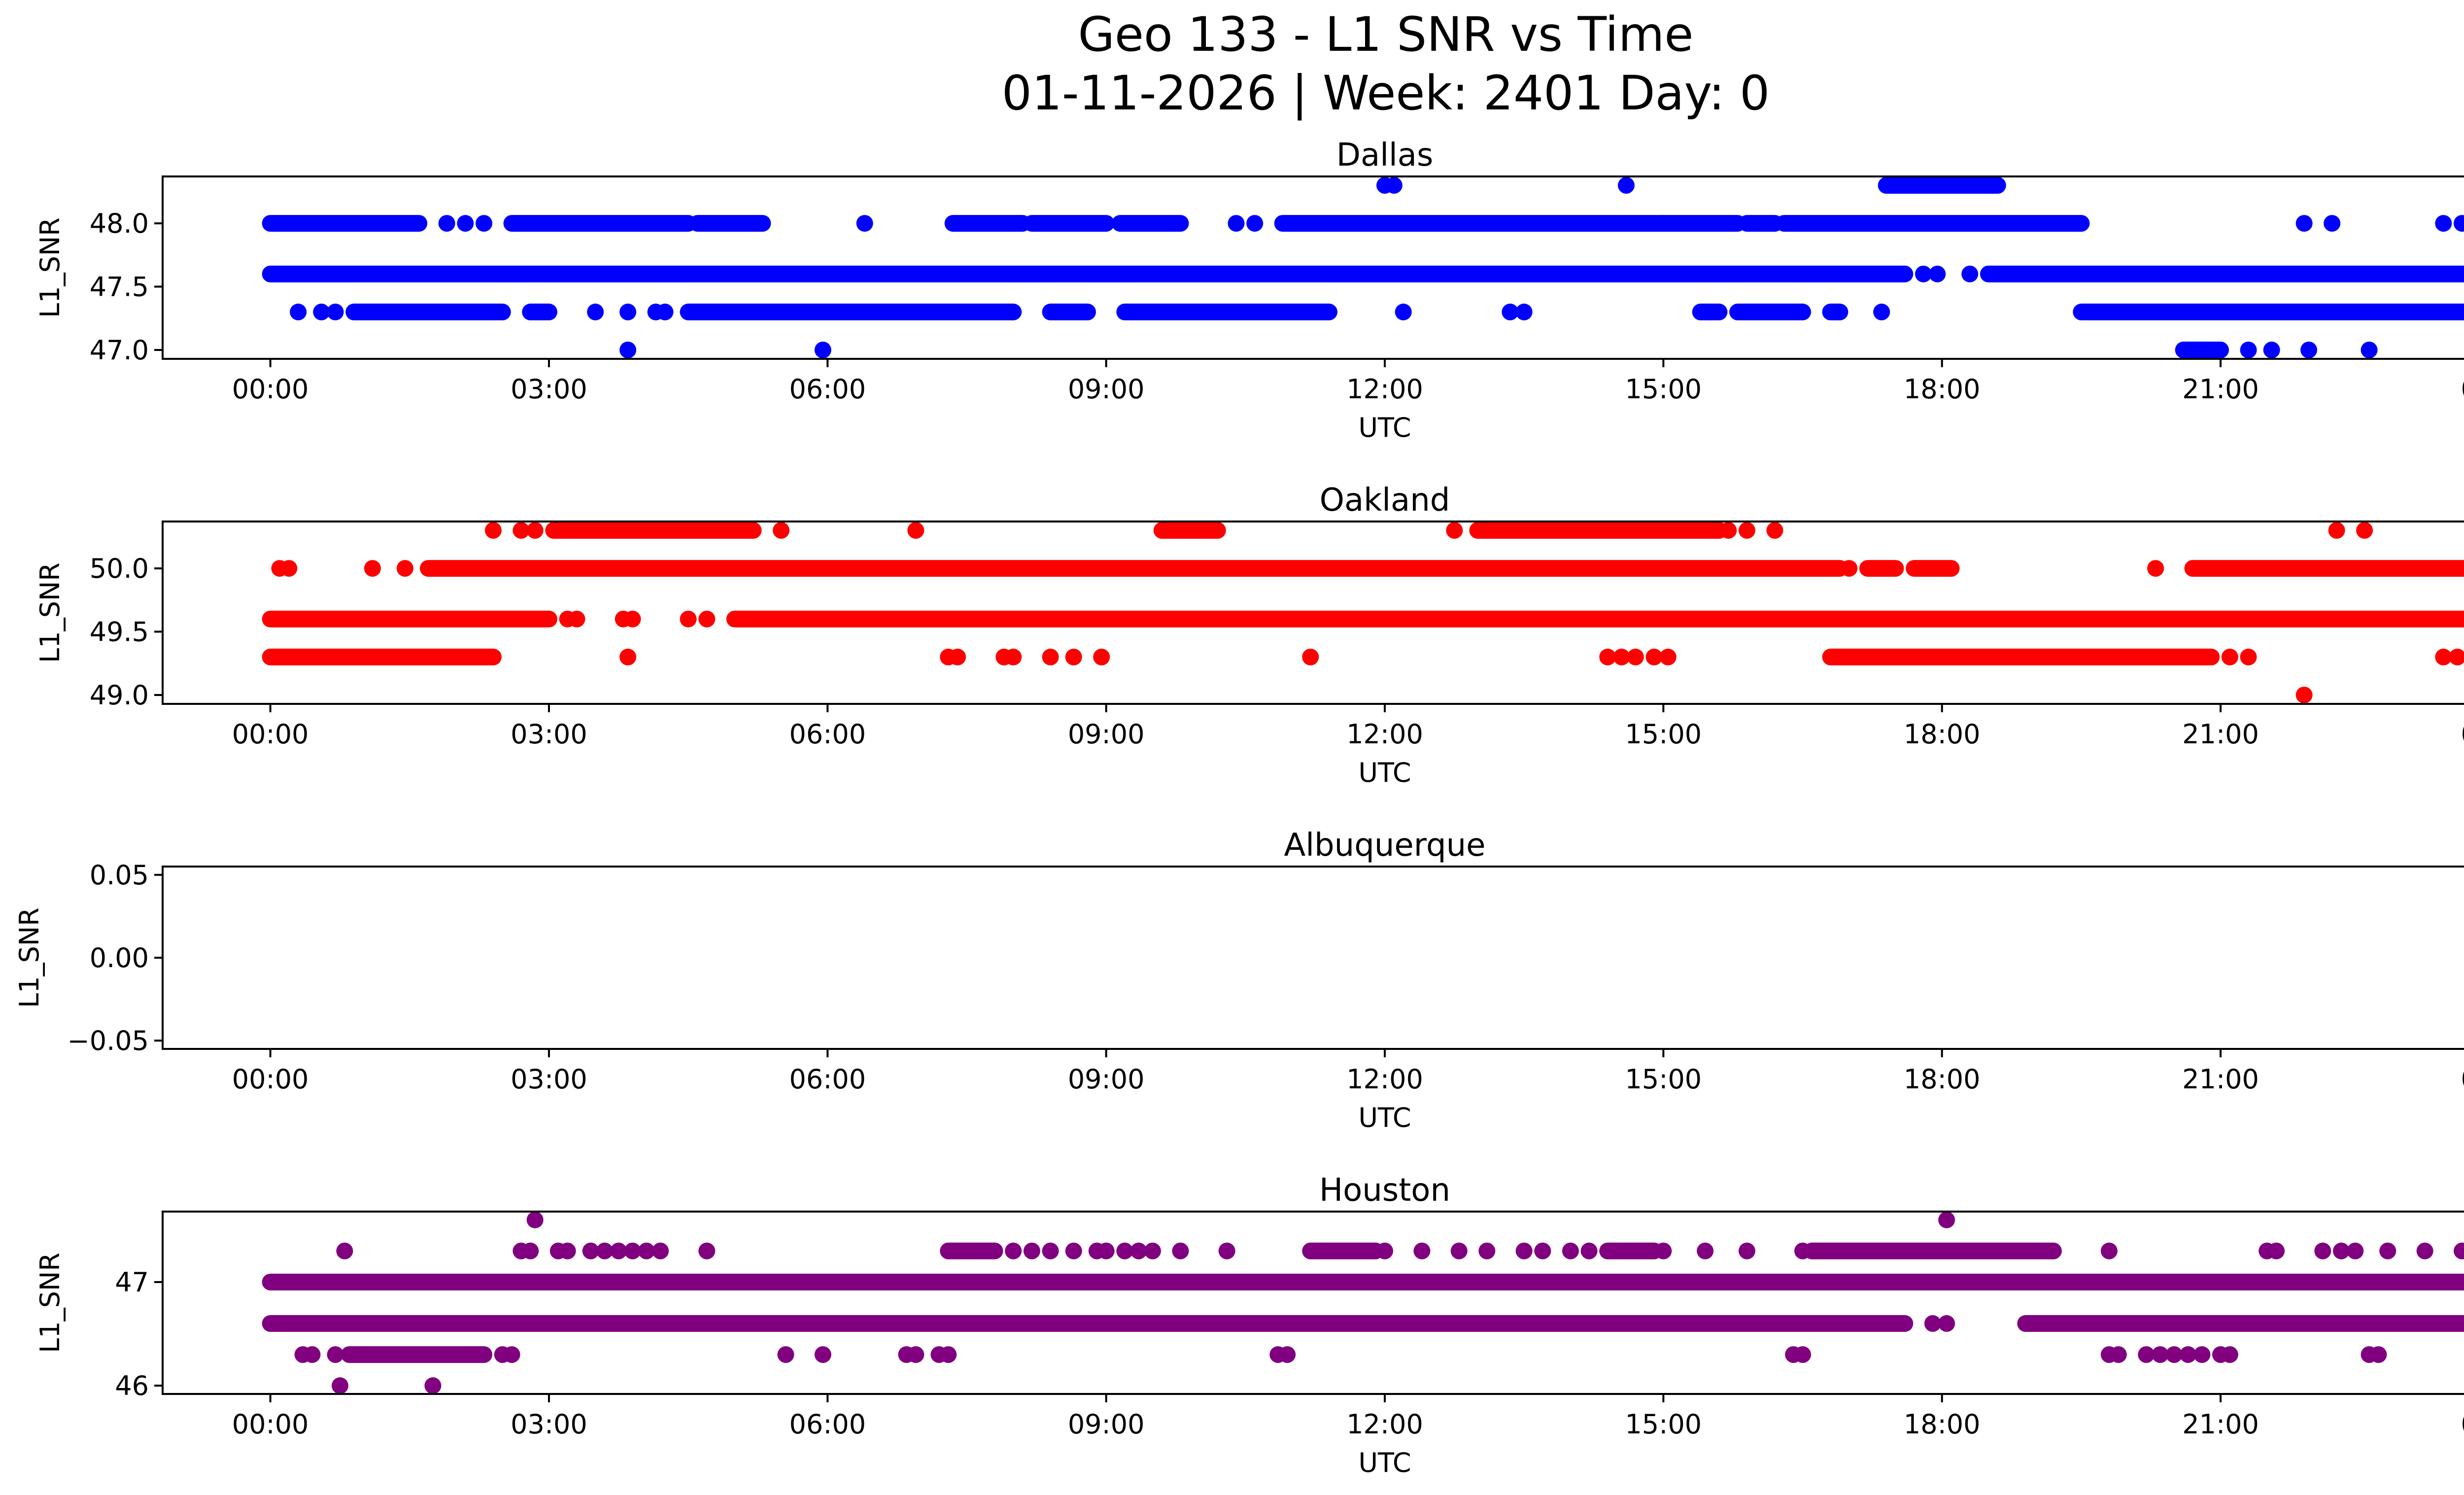 This screenshot has width=2464, height=1495. What do you see at coordinates (1386, 93) in the screenshot?
I see `figure-subtitle: 01-11-2026 | Week: 2401 Day: 0` at bounding box center [1386, 93].